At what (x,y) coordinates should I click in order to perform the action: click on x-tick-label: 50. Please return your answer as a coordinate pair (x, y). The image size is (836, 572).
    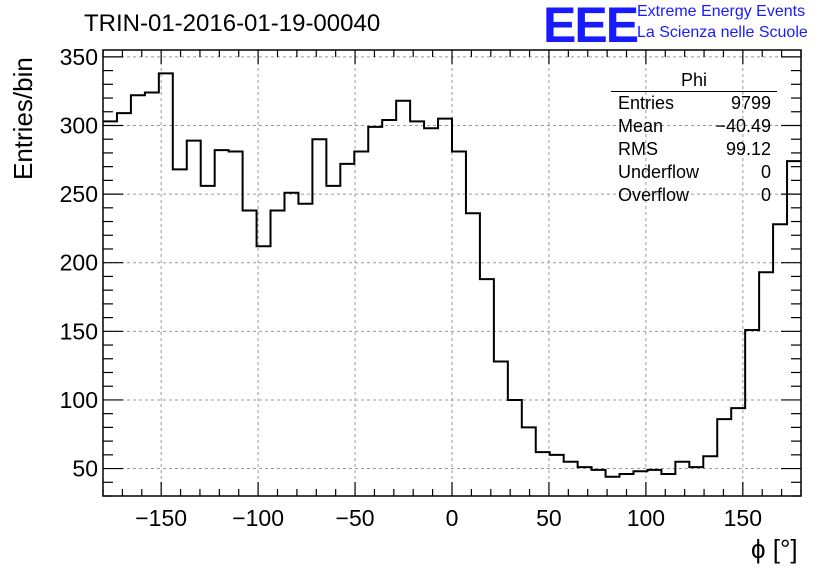
    Looking at the image, I should click on (549, 518).